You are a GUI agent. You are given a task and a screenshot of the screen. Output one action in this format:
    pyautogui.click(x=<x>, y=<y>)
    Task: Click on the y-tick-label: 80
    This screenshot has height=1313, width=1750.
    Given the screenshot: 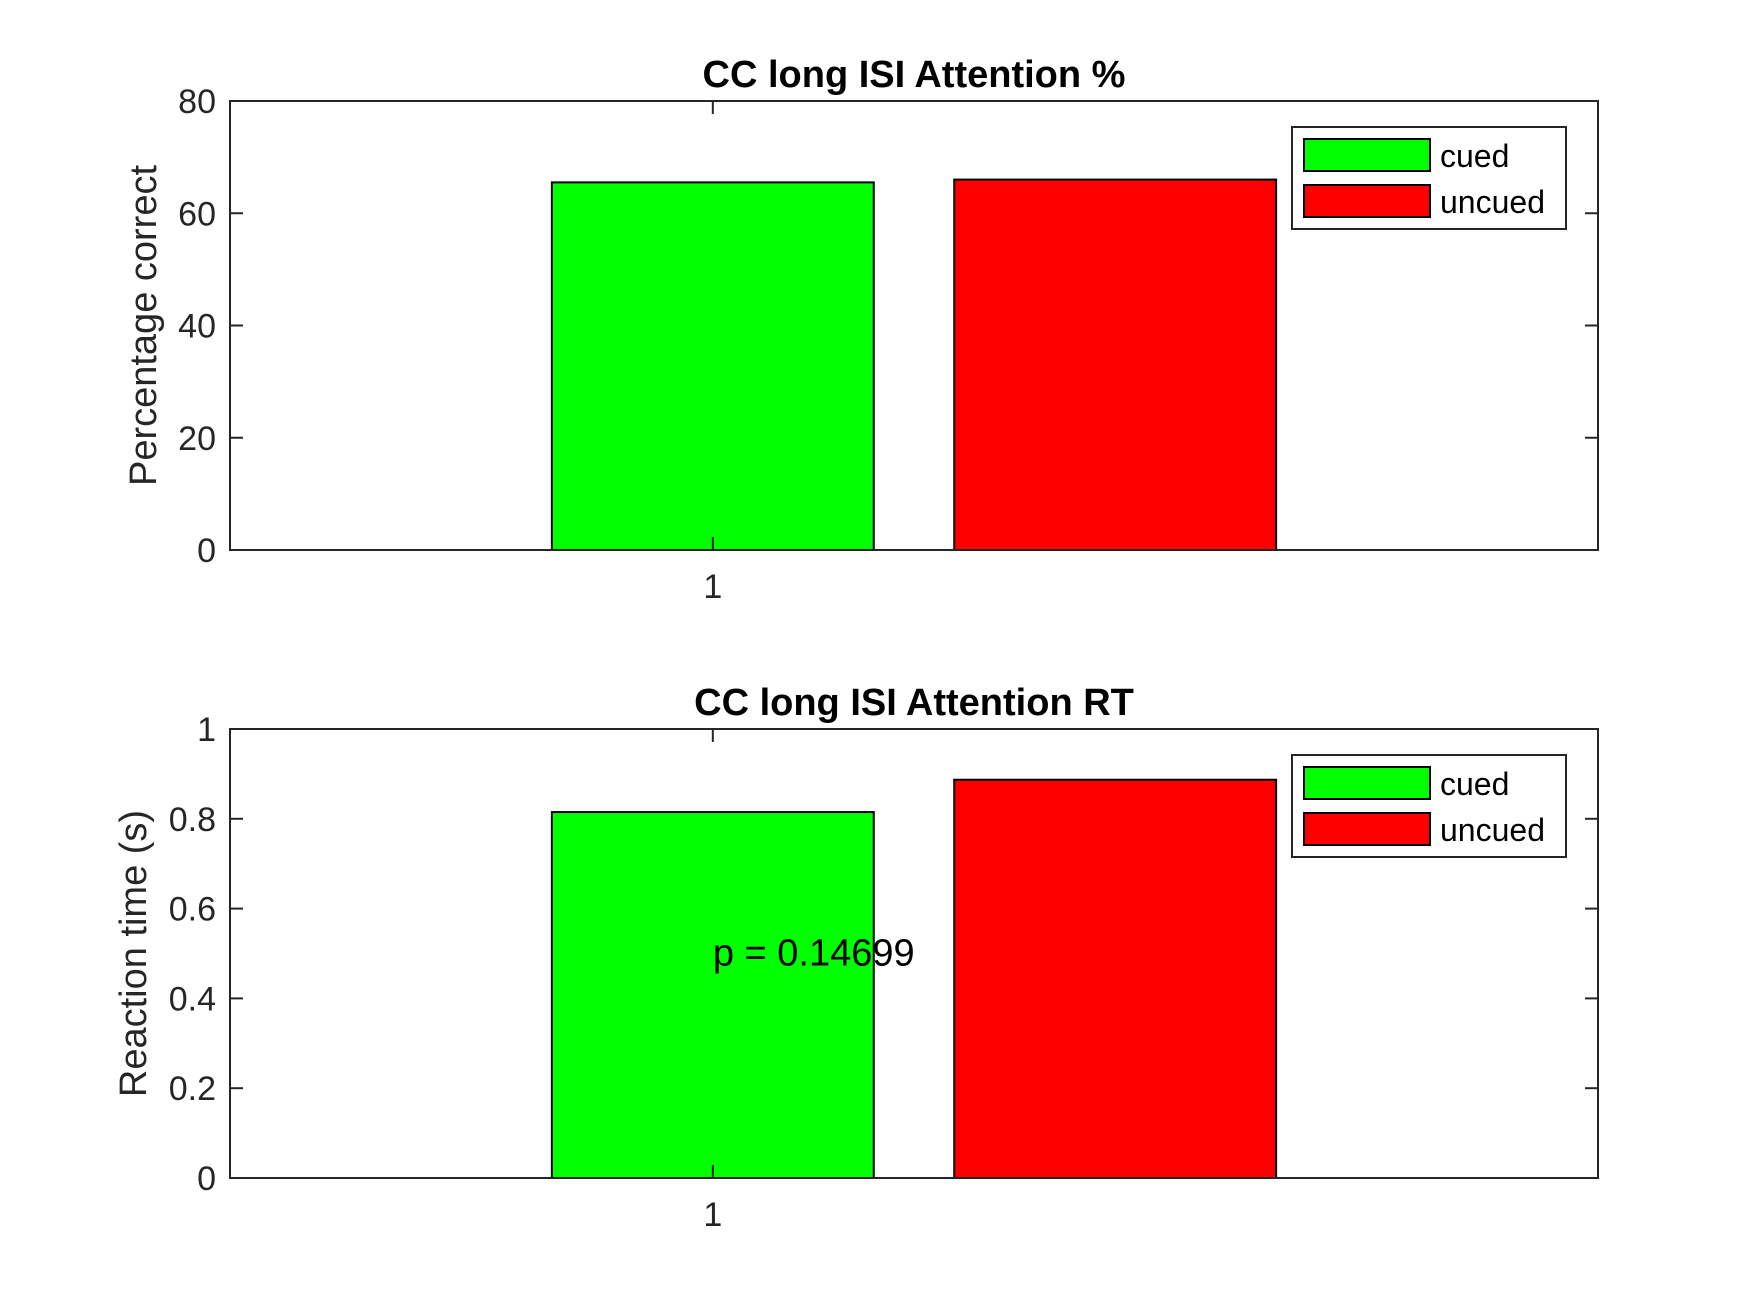 What is the action you would take?
    pyautogui.click(x=197, y=102)
    